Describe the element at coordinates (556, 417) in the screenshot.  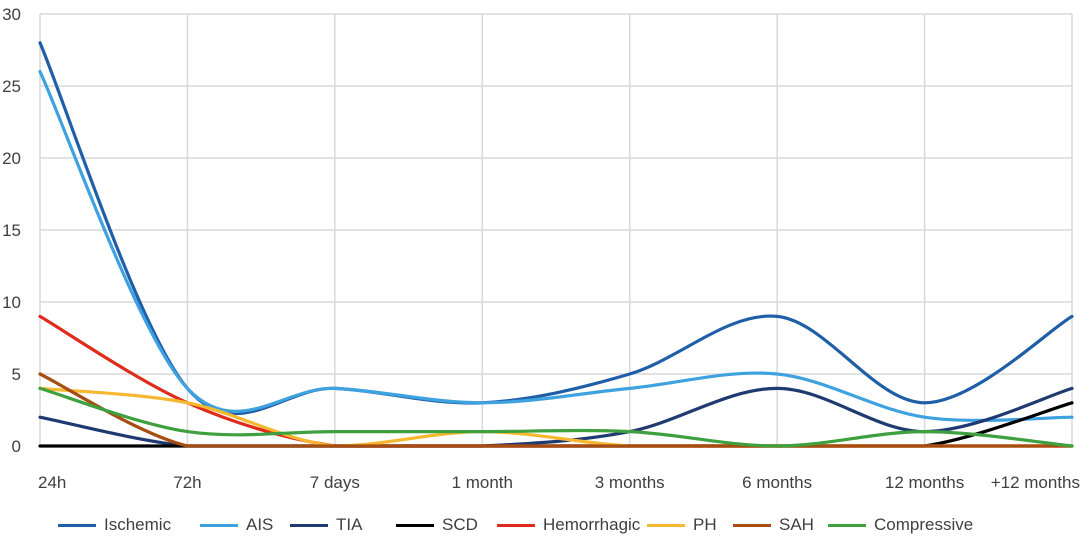
I see `series-line-compressive` at that location.